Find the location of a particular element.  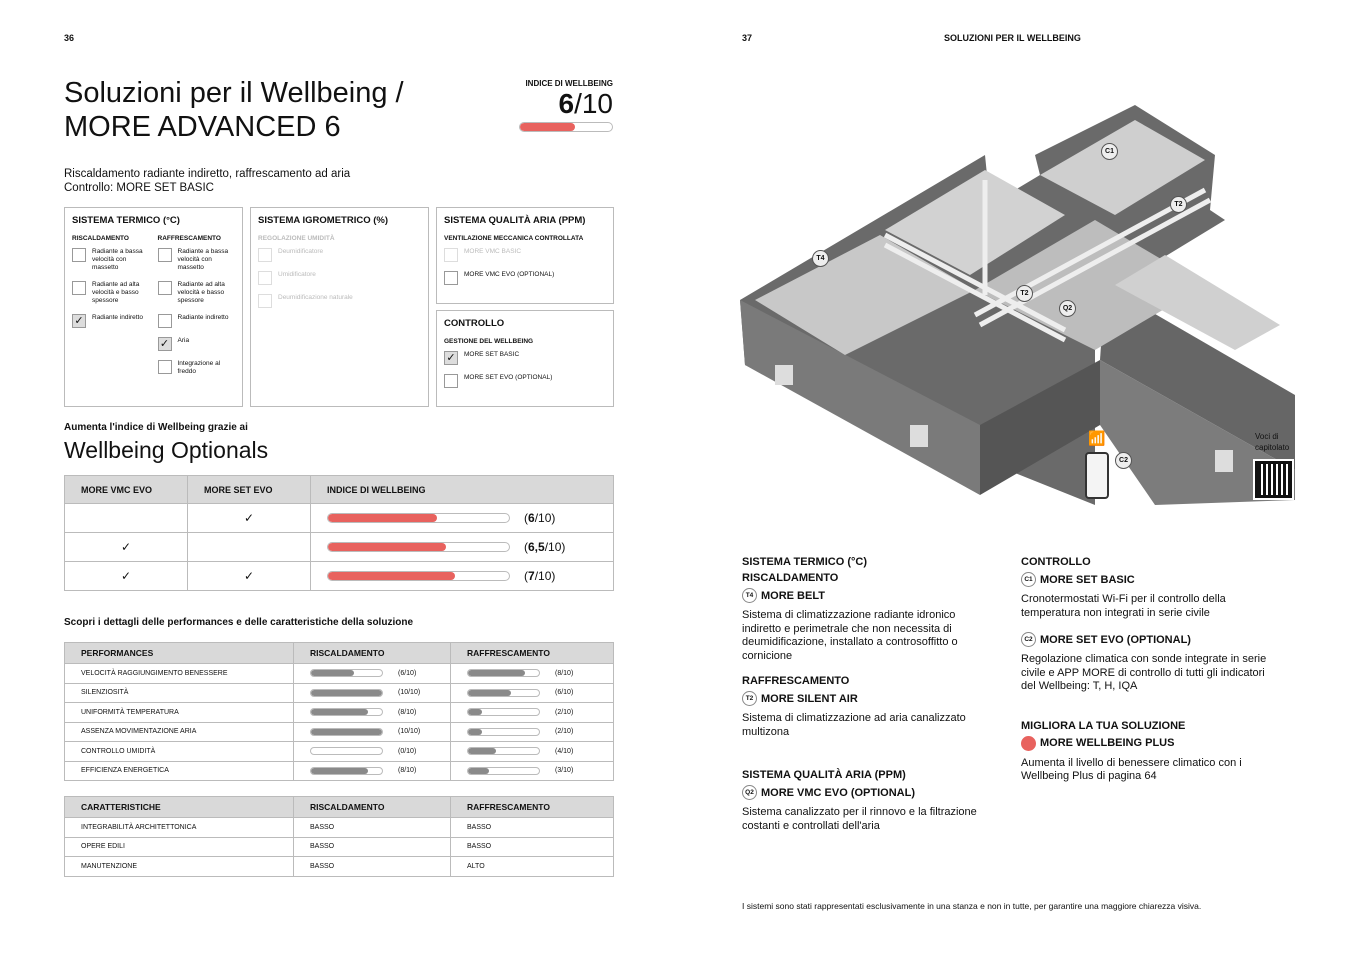

checkbox-item: MORE SET EVO (OPTIONAL) is located at coordinates (525, 381).